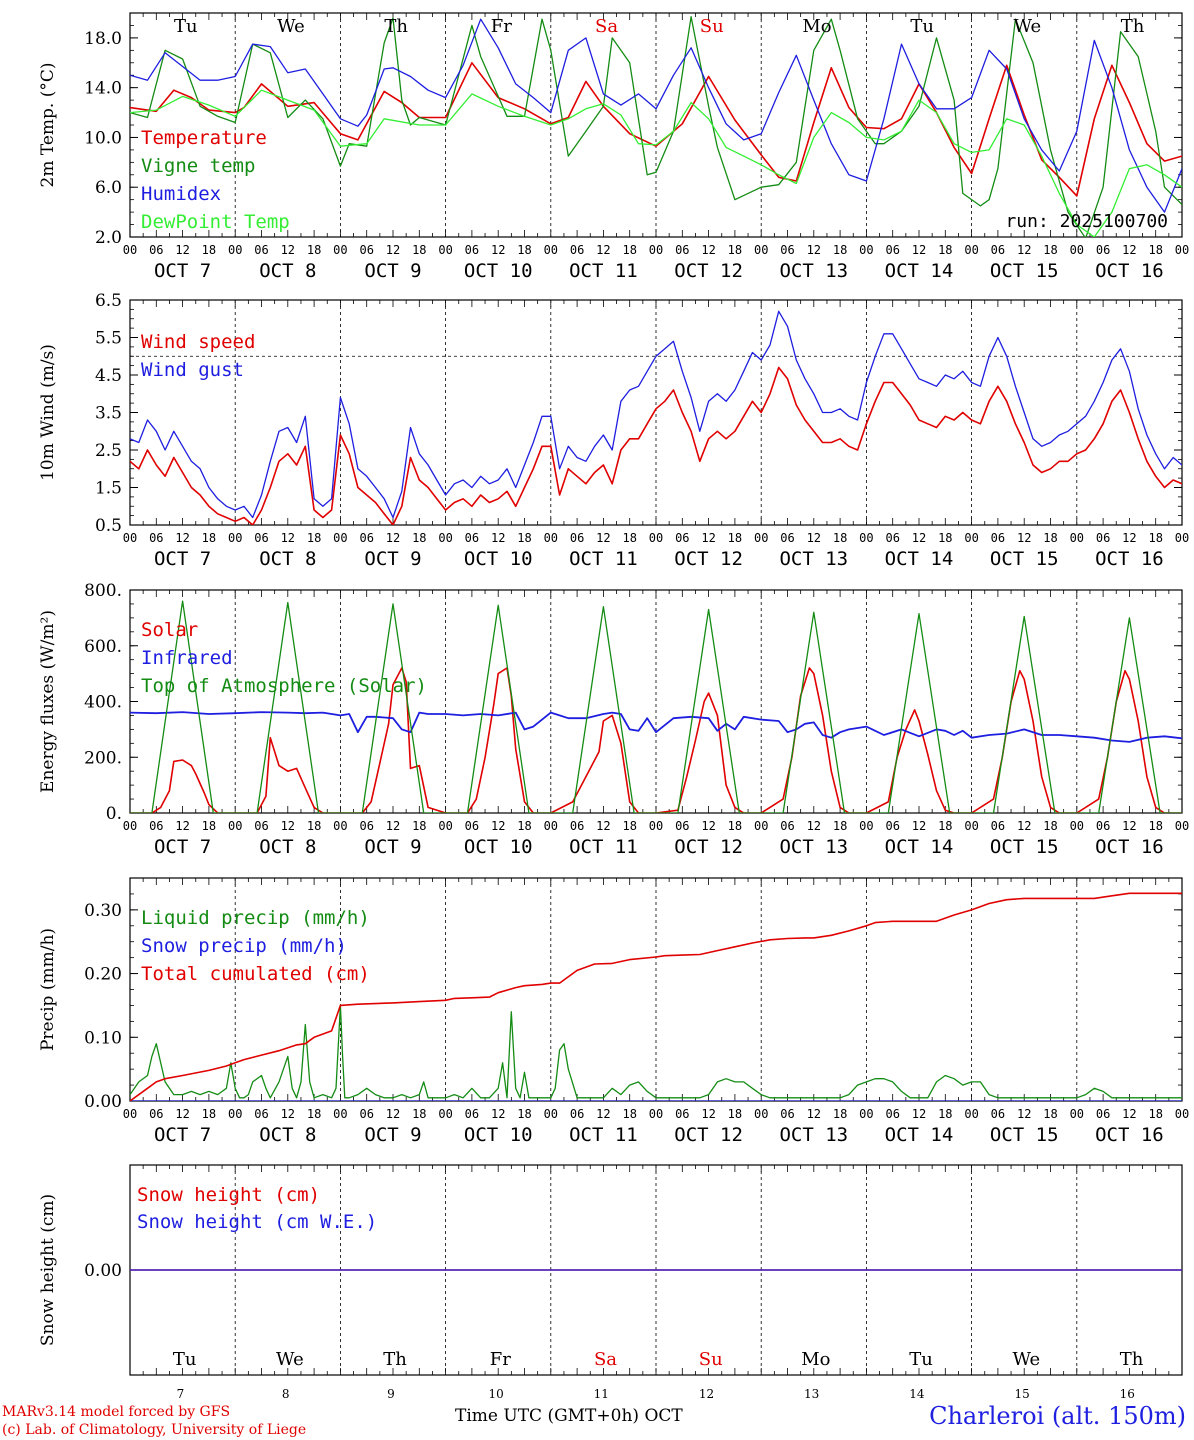  What do you see at coordinates (656, 414) in the screenshot?
I see `series-wind-gust` at bounding box center [656, 414].